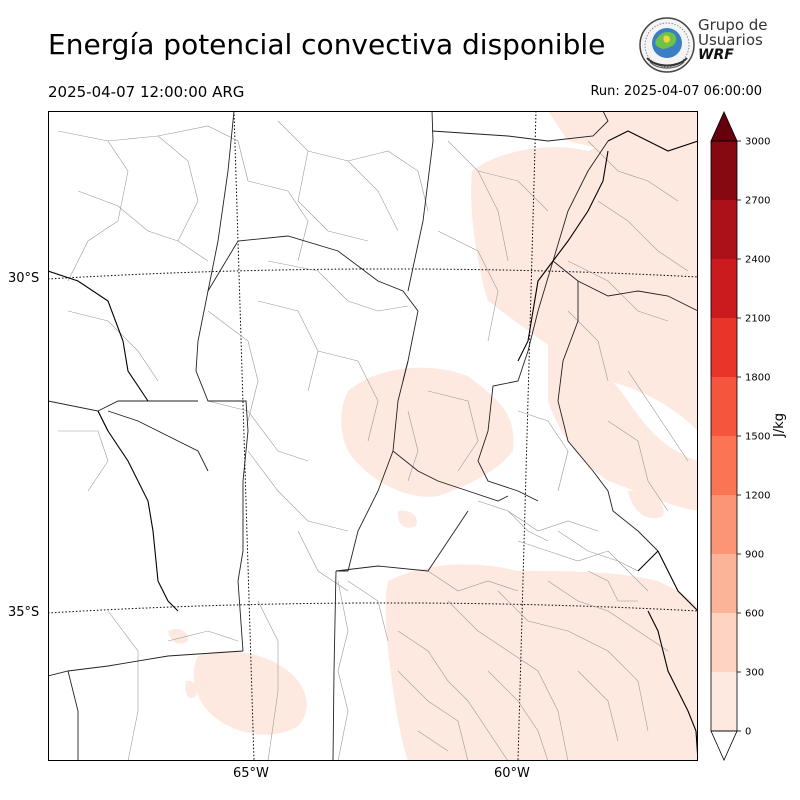 This screenshot has width=800, height=800. I want to click on lat-label-35s: 35°S, so click(24, 612).